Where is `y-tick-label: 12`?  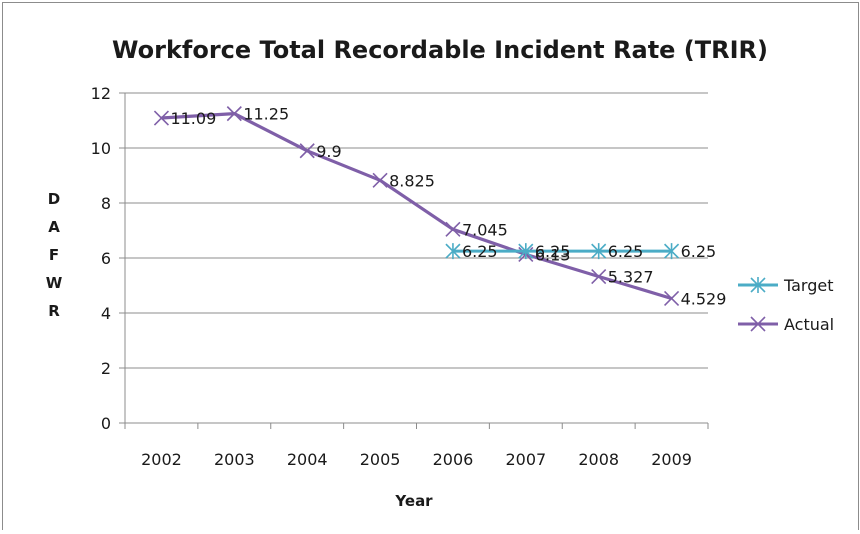
y-tick-label: 12 is located at coordinates (101, 93).